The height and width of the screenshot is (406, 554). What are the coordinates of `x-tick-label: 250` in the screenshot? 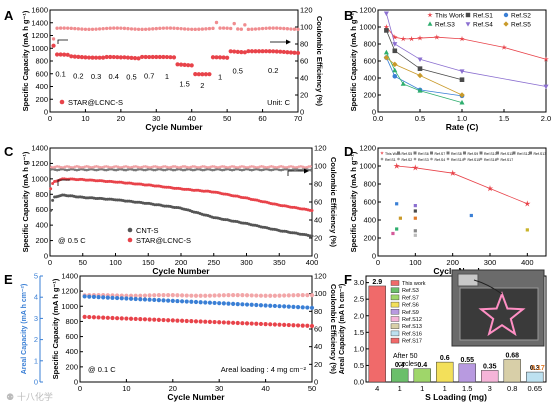 It's located at (213, 262).